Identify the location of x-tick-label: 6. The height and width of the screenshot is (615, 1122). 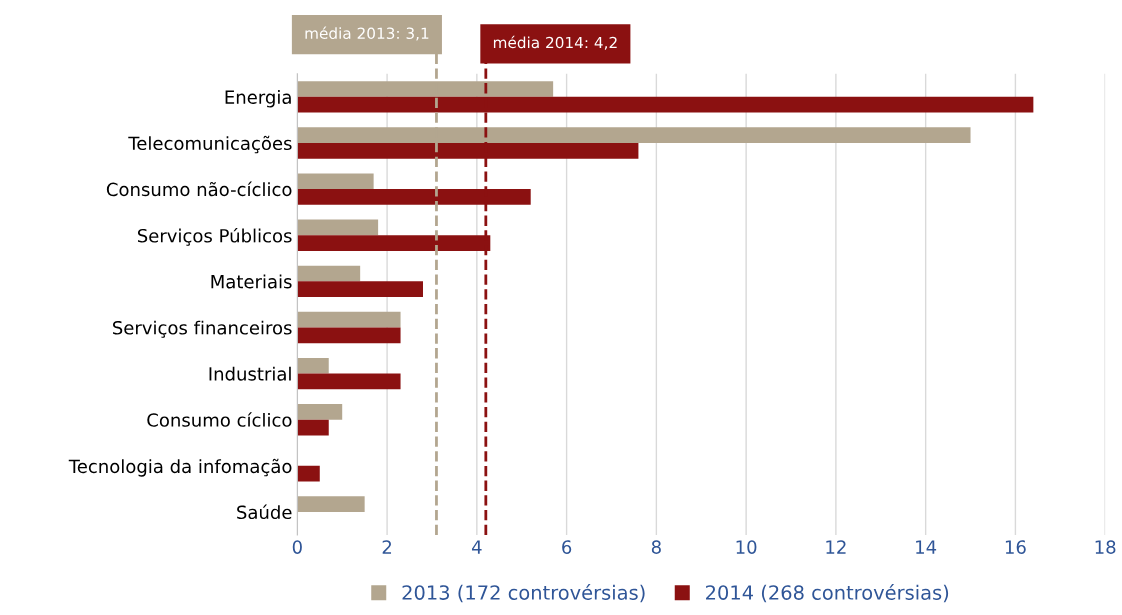
(567, 547).